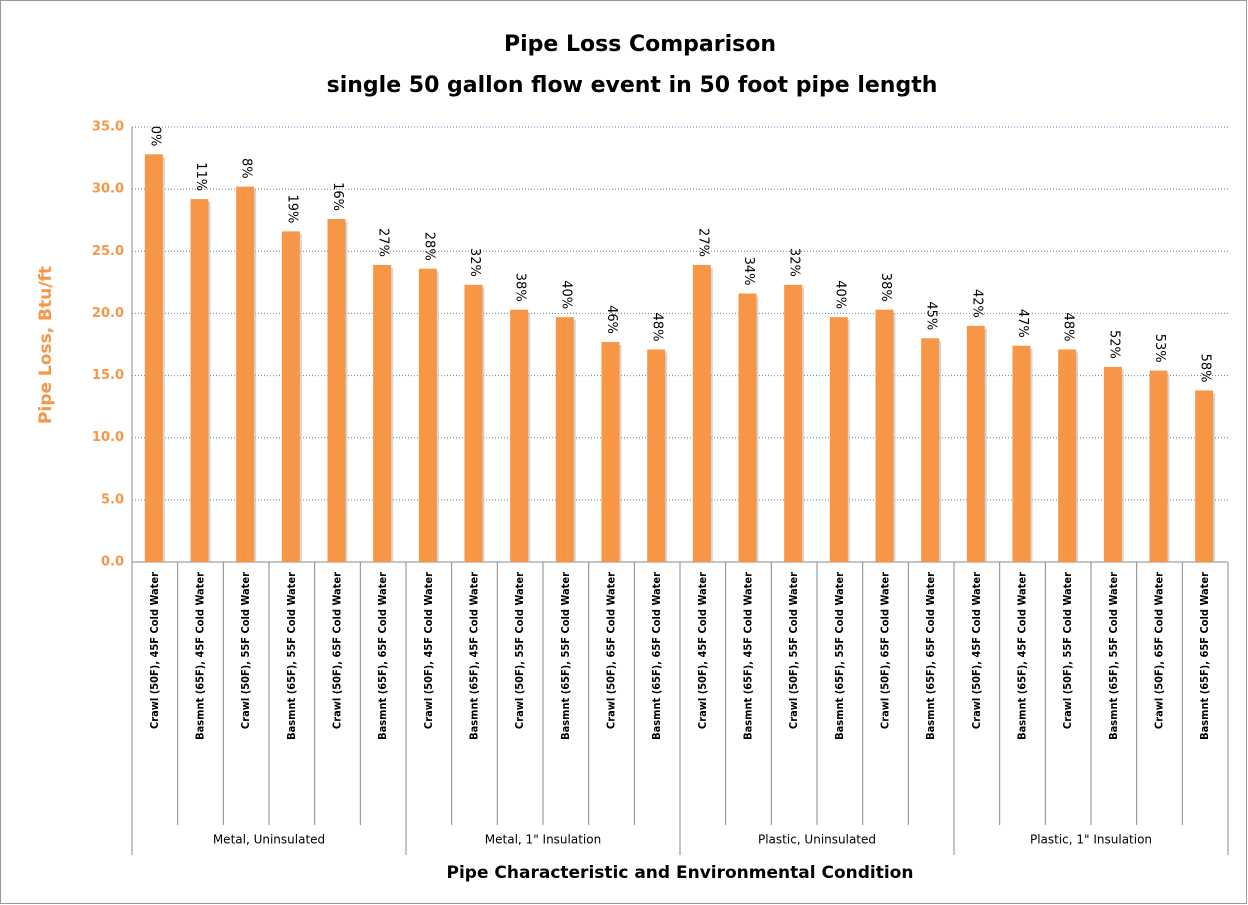 This screenshot has width=1248, height=905. What do you see at coordinates (976, 303) in the screenshot?
I see `data-label: 42%` at bounding box center [976, 303].